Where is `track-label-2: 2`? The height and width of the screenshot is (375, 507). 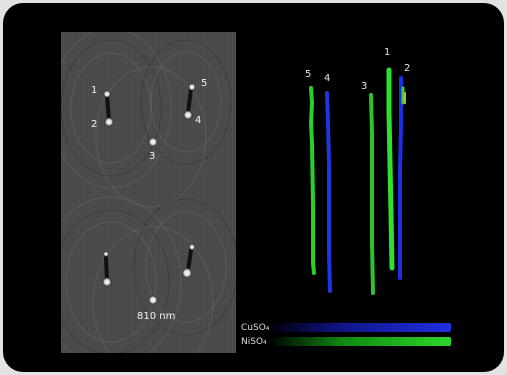
track-label-2: 2 is located at coordinates (407, 68).